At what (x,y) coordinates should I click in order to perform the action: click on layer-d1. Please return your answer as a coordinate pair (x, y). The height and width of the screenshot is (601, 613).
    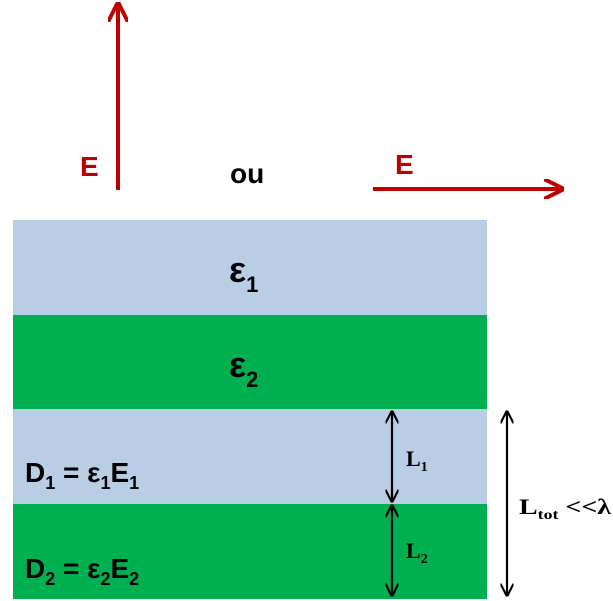
    Looking at the image, I should click on (250, 456).